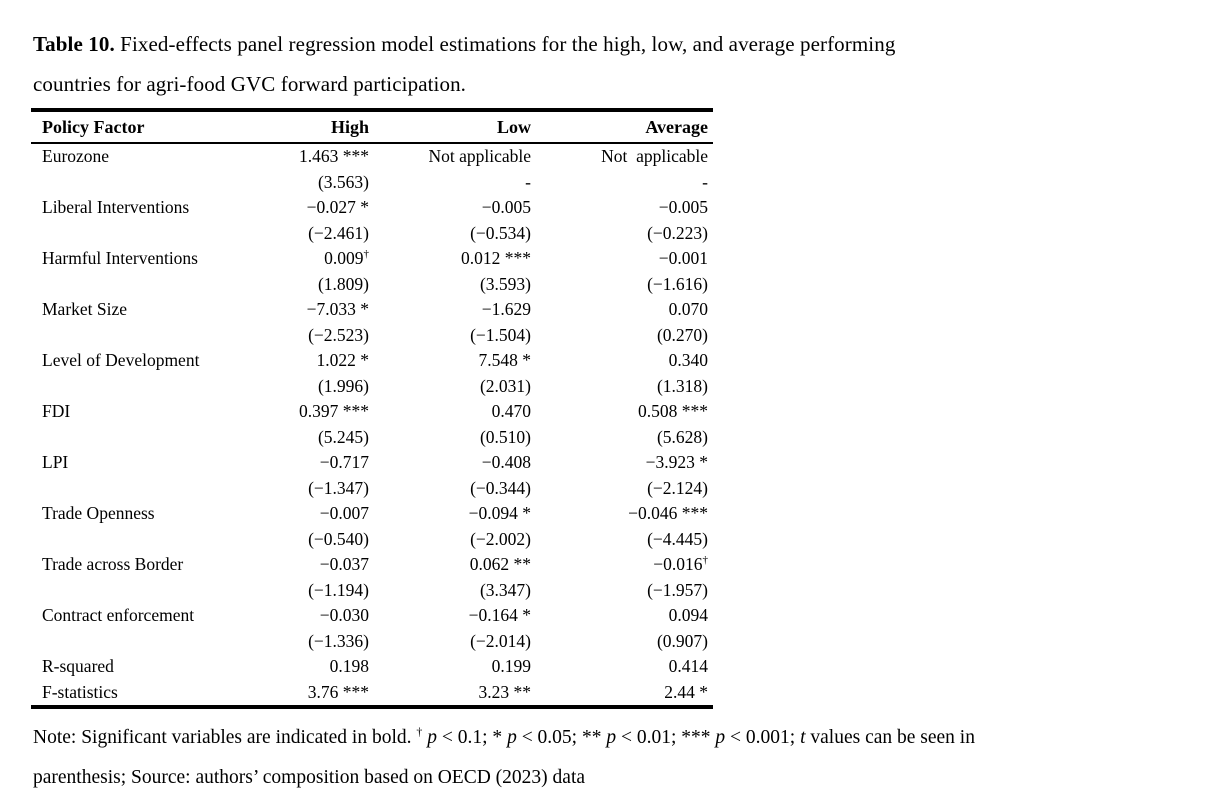  Describe the element at coordinates (347, 258) in the screenshot. I see `value-cell-high: 0.009†` at that location.